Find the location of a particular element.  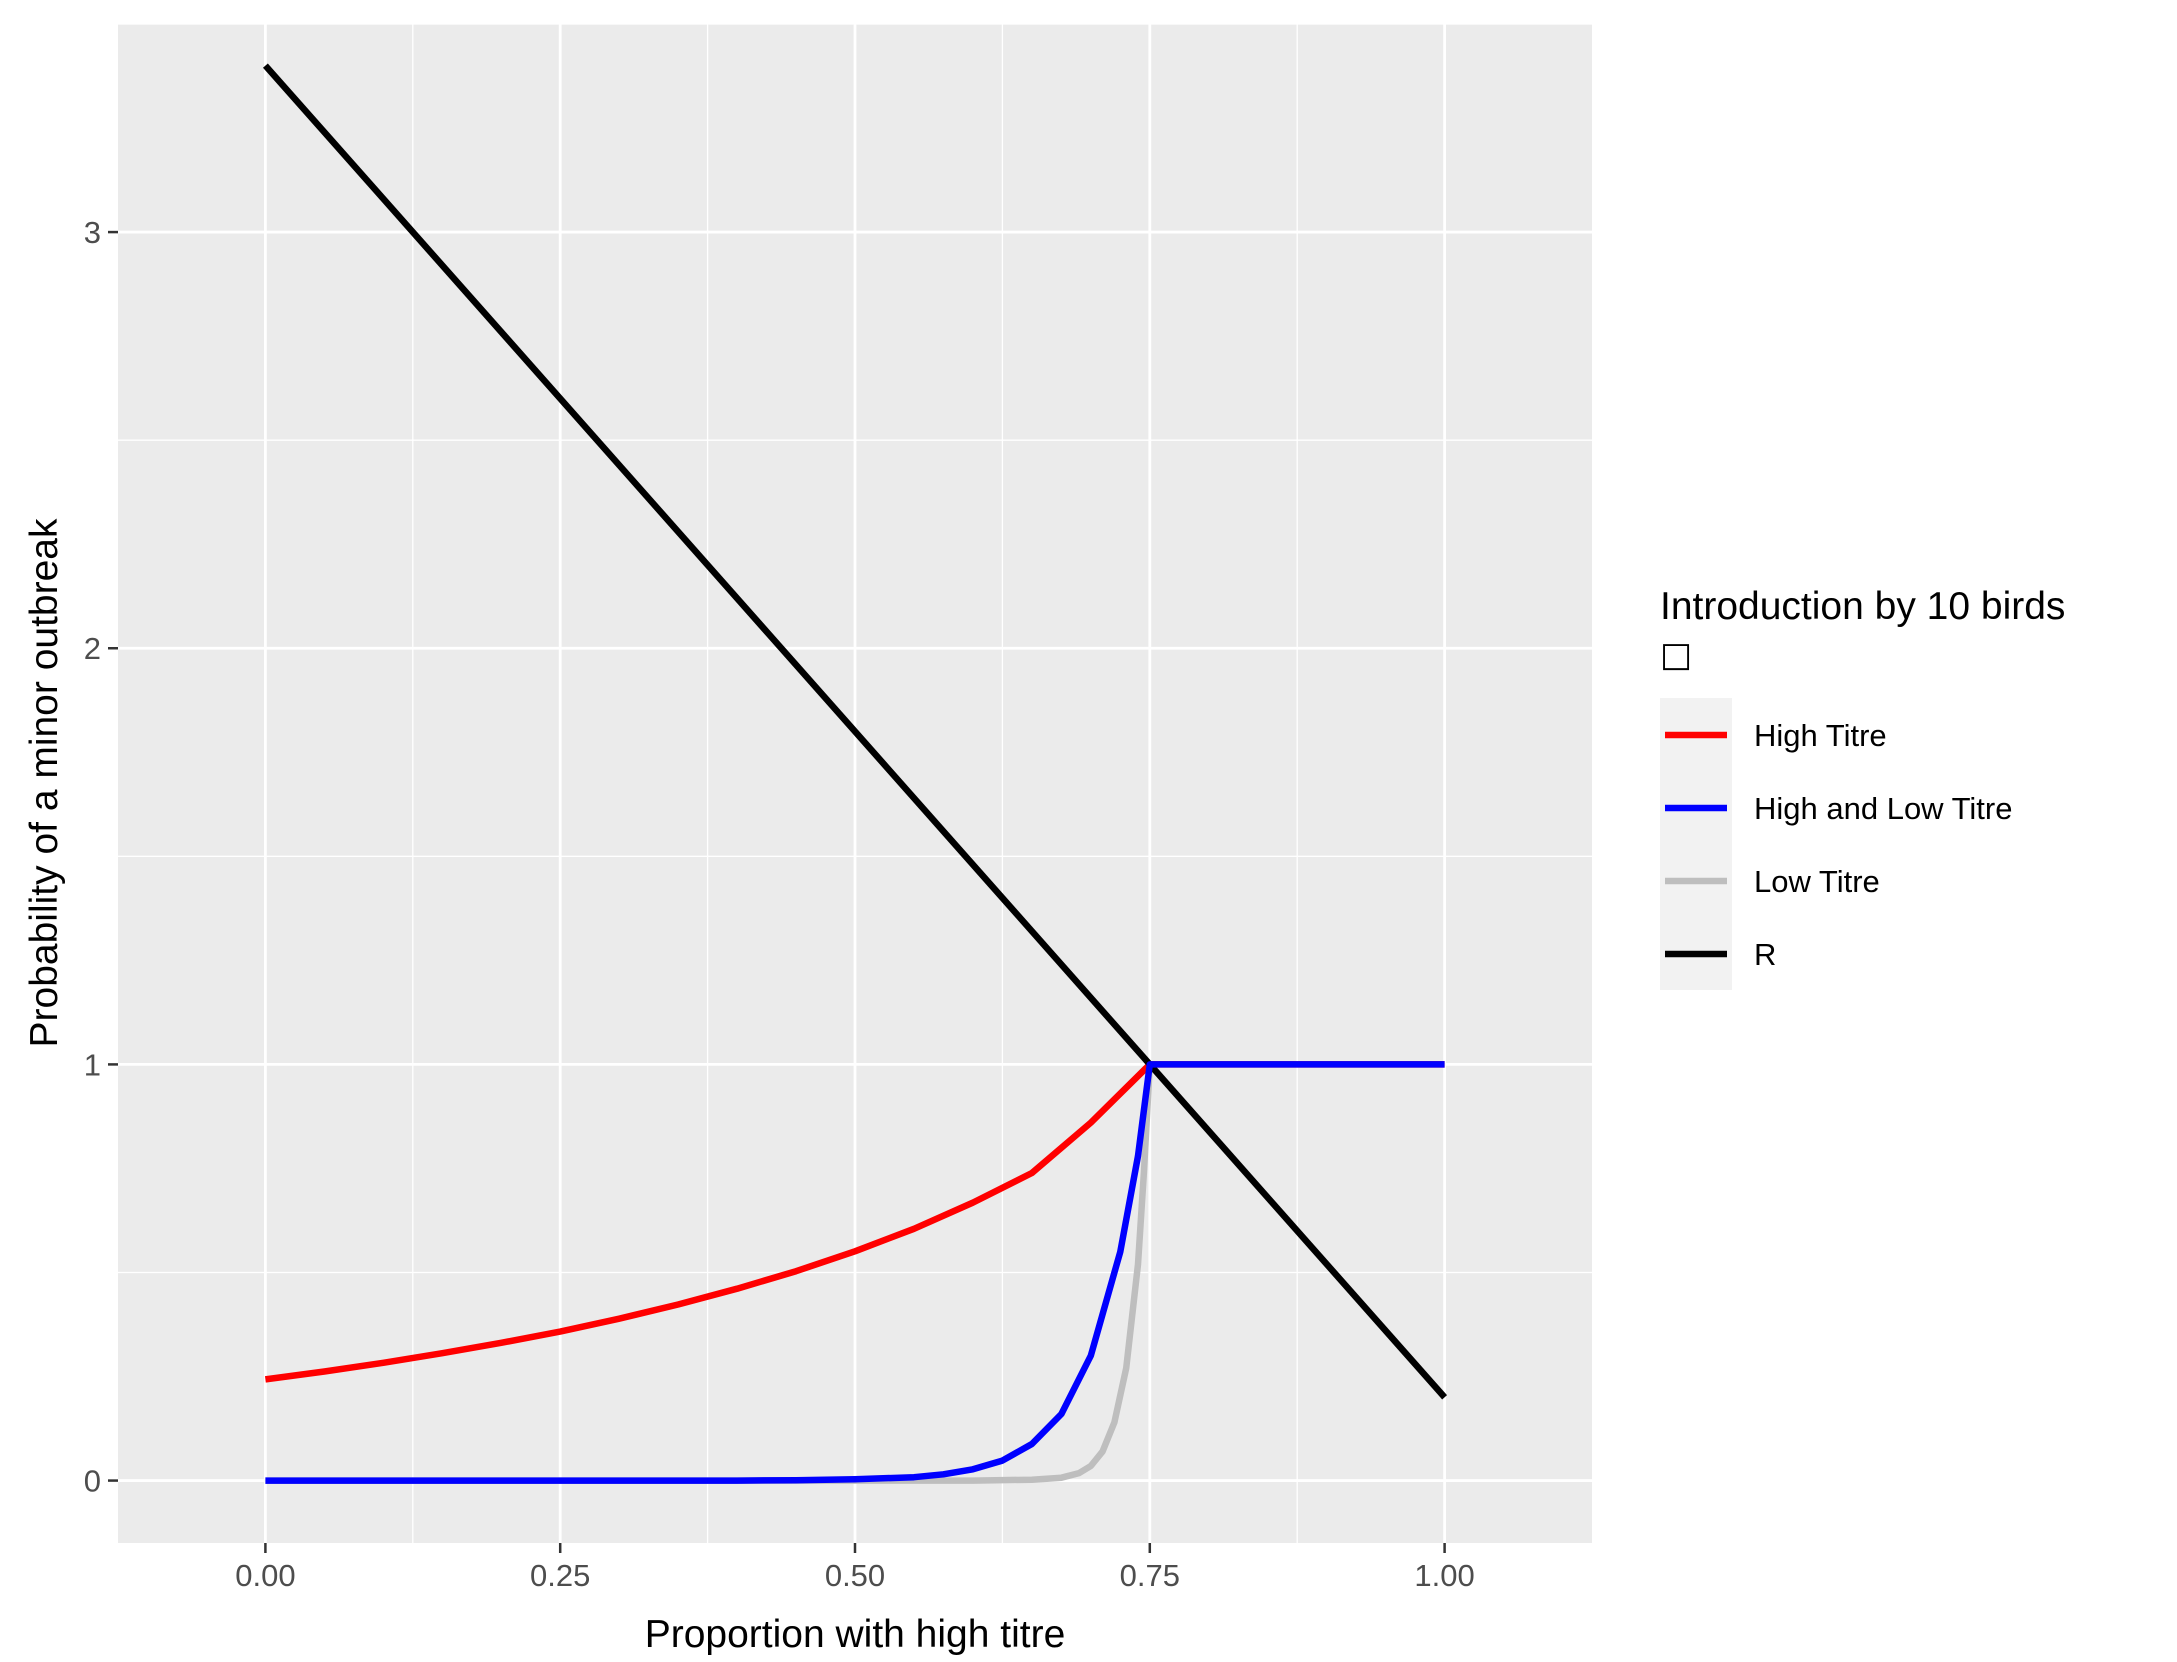

x-tick-label: 0.00 is located at coordinates (265, 1575).